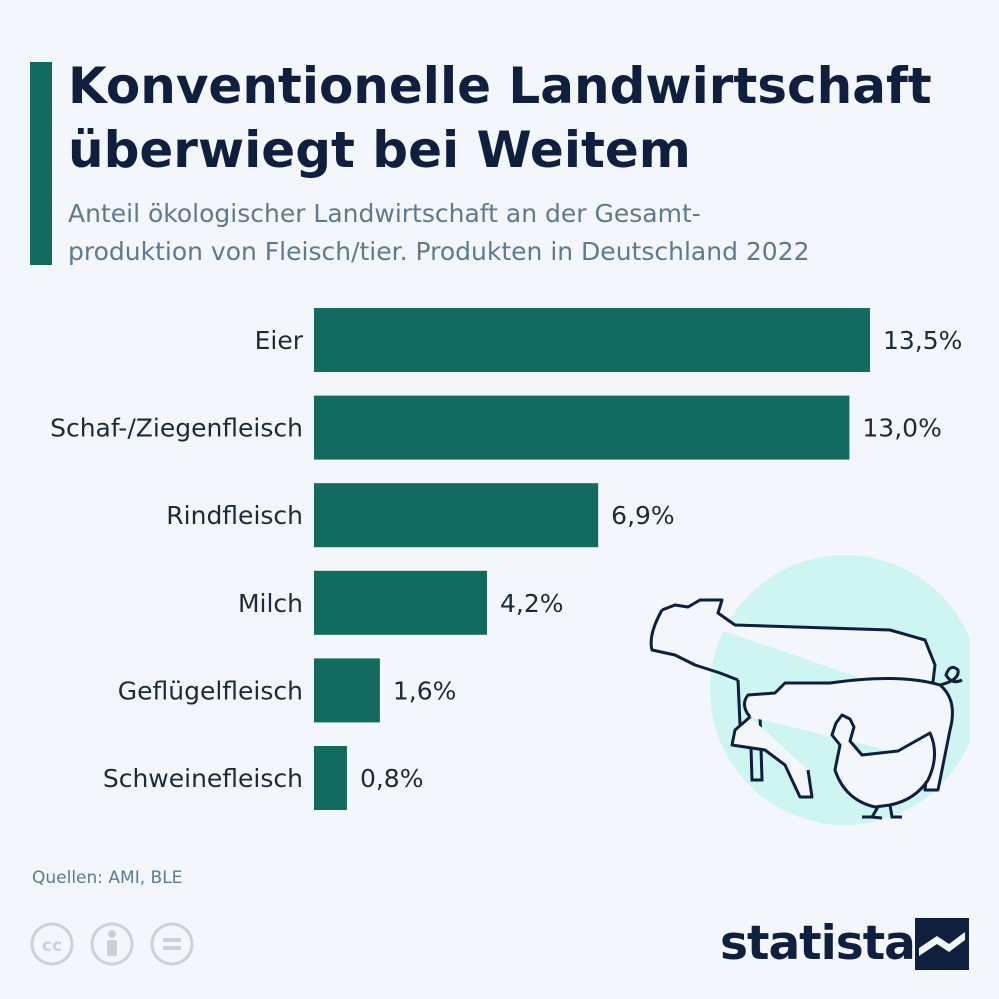 The image size is (999, 999). What do you see at coordinates (532, 603) in the screenshot?
I see `value-label-3: 4,2%` at bounding box center [532, 603].